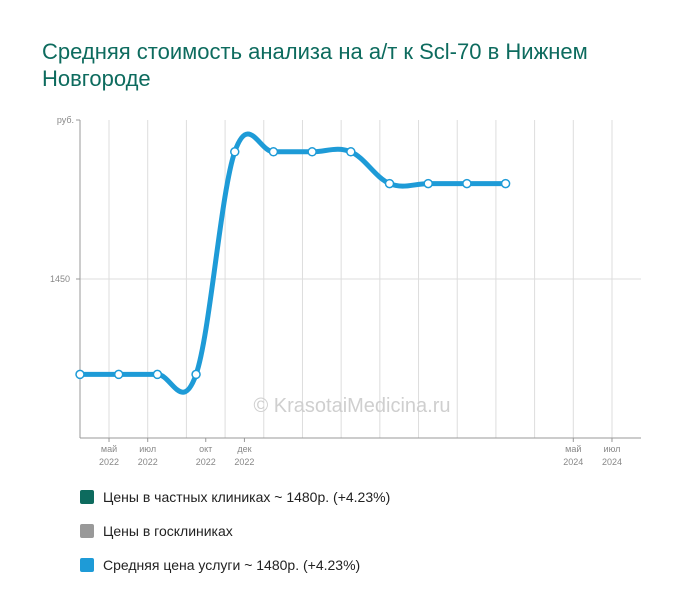 The height and width of the screenshot is (616, 700). I want to click on y-unit-label: руб., so click(65, 120).